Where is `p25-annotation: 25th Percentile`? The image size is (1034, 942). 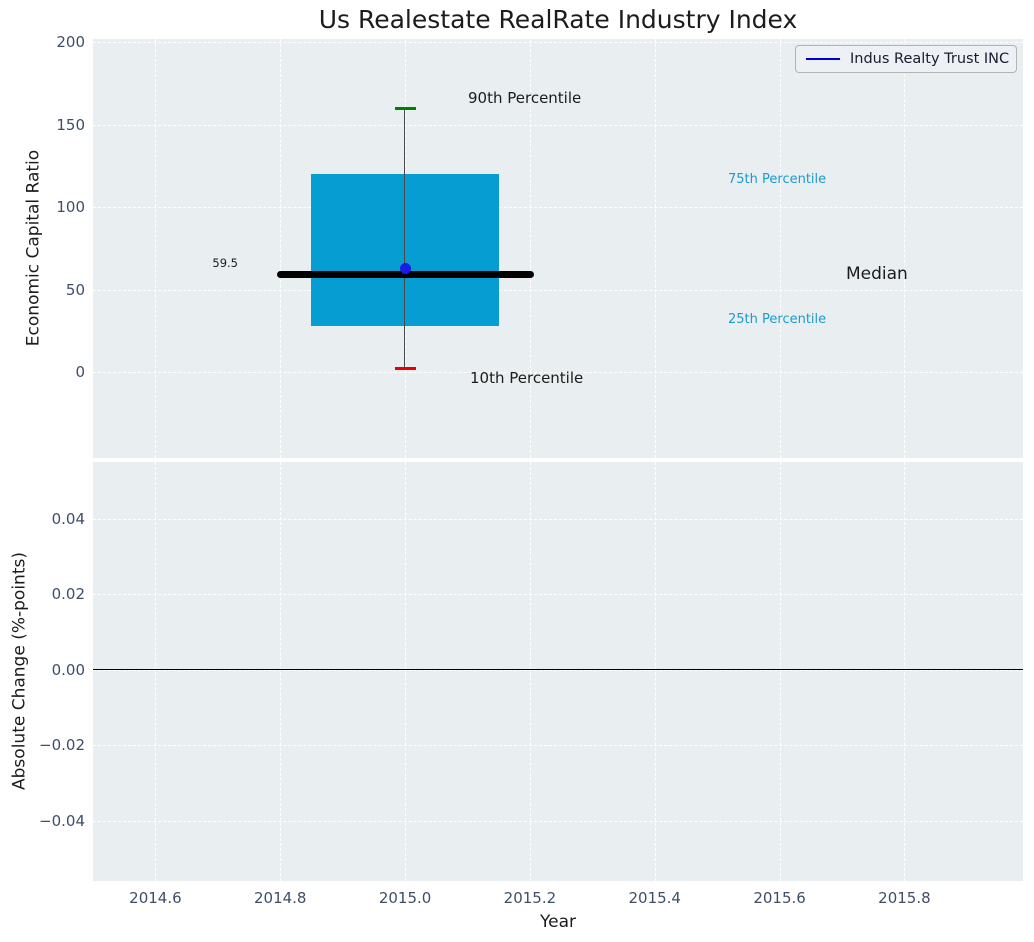
p25-annotation: 25th Percentile is located at coordinates (777, 319).